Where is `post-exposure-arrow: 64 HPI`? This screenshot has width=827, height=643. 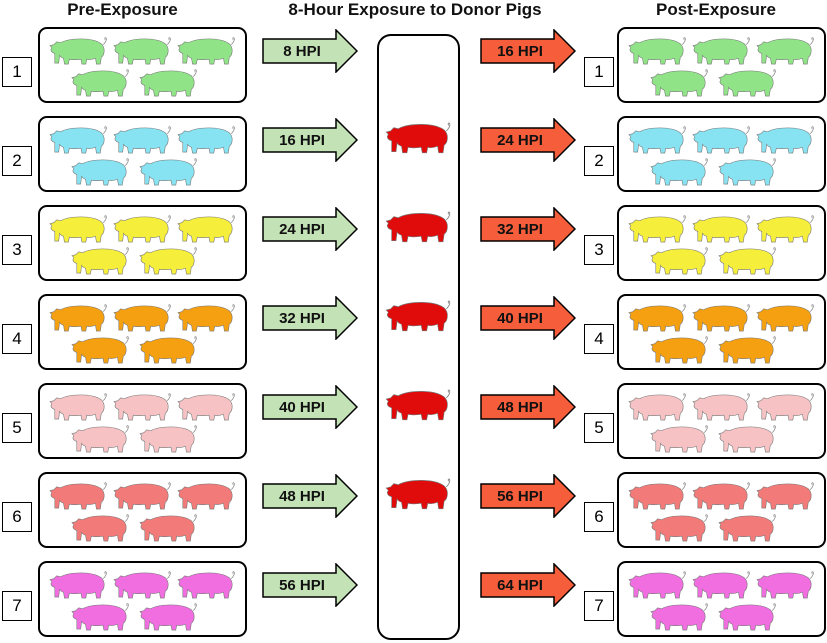 post-exposure-arrow: 64 HPI is located at coordinates (528, 585).